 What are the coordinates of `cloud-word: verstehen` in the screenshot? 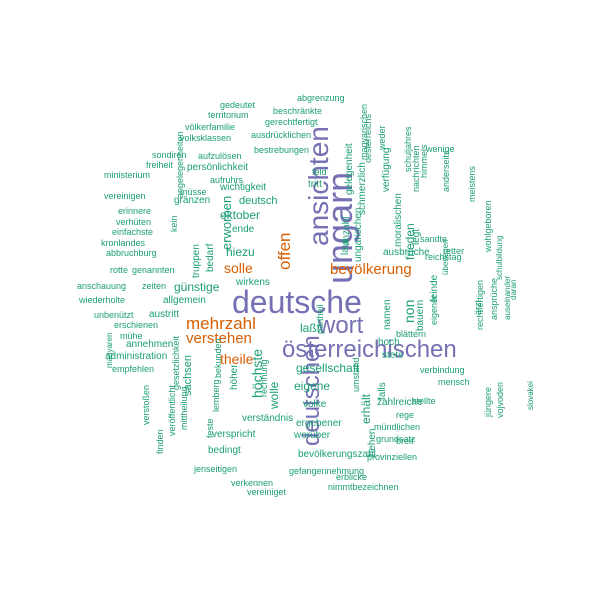 It's located at (219, 338).